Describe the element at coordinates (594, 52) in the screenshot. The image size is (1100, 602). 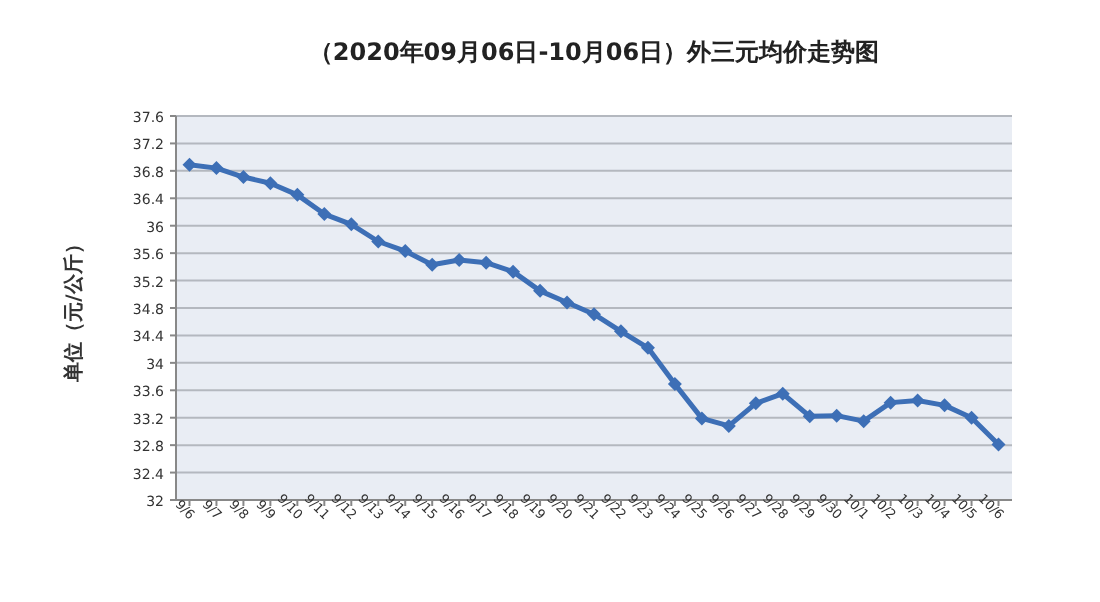
I see `chart-title: （2020年09月06日-10月06日）外三元均价走势图` at that location.